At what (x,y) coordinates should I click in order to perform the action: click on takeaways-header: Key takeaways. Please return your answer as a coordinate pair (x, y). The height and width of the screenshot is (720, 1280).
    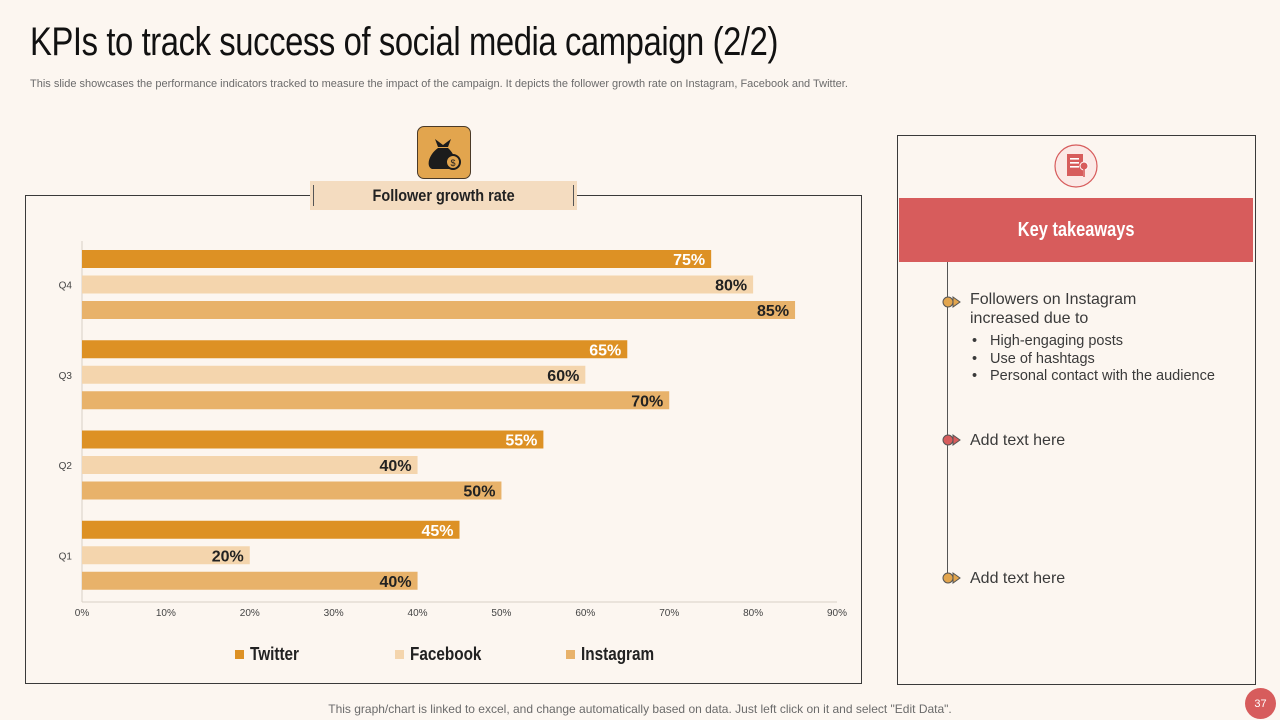
    Looking at the image, I should click on (1076, 230).